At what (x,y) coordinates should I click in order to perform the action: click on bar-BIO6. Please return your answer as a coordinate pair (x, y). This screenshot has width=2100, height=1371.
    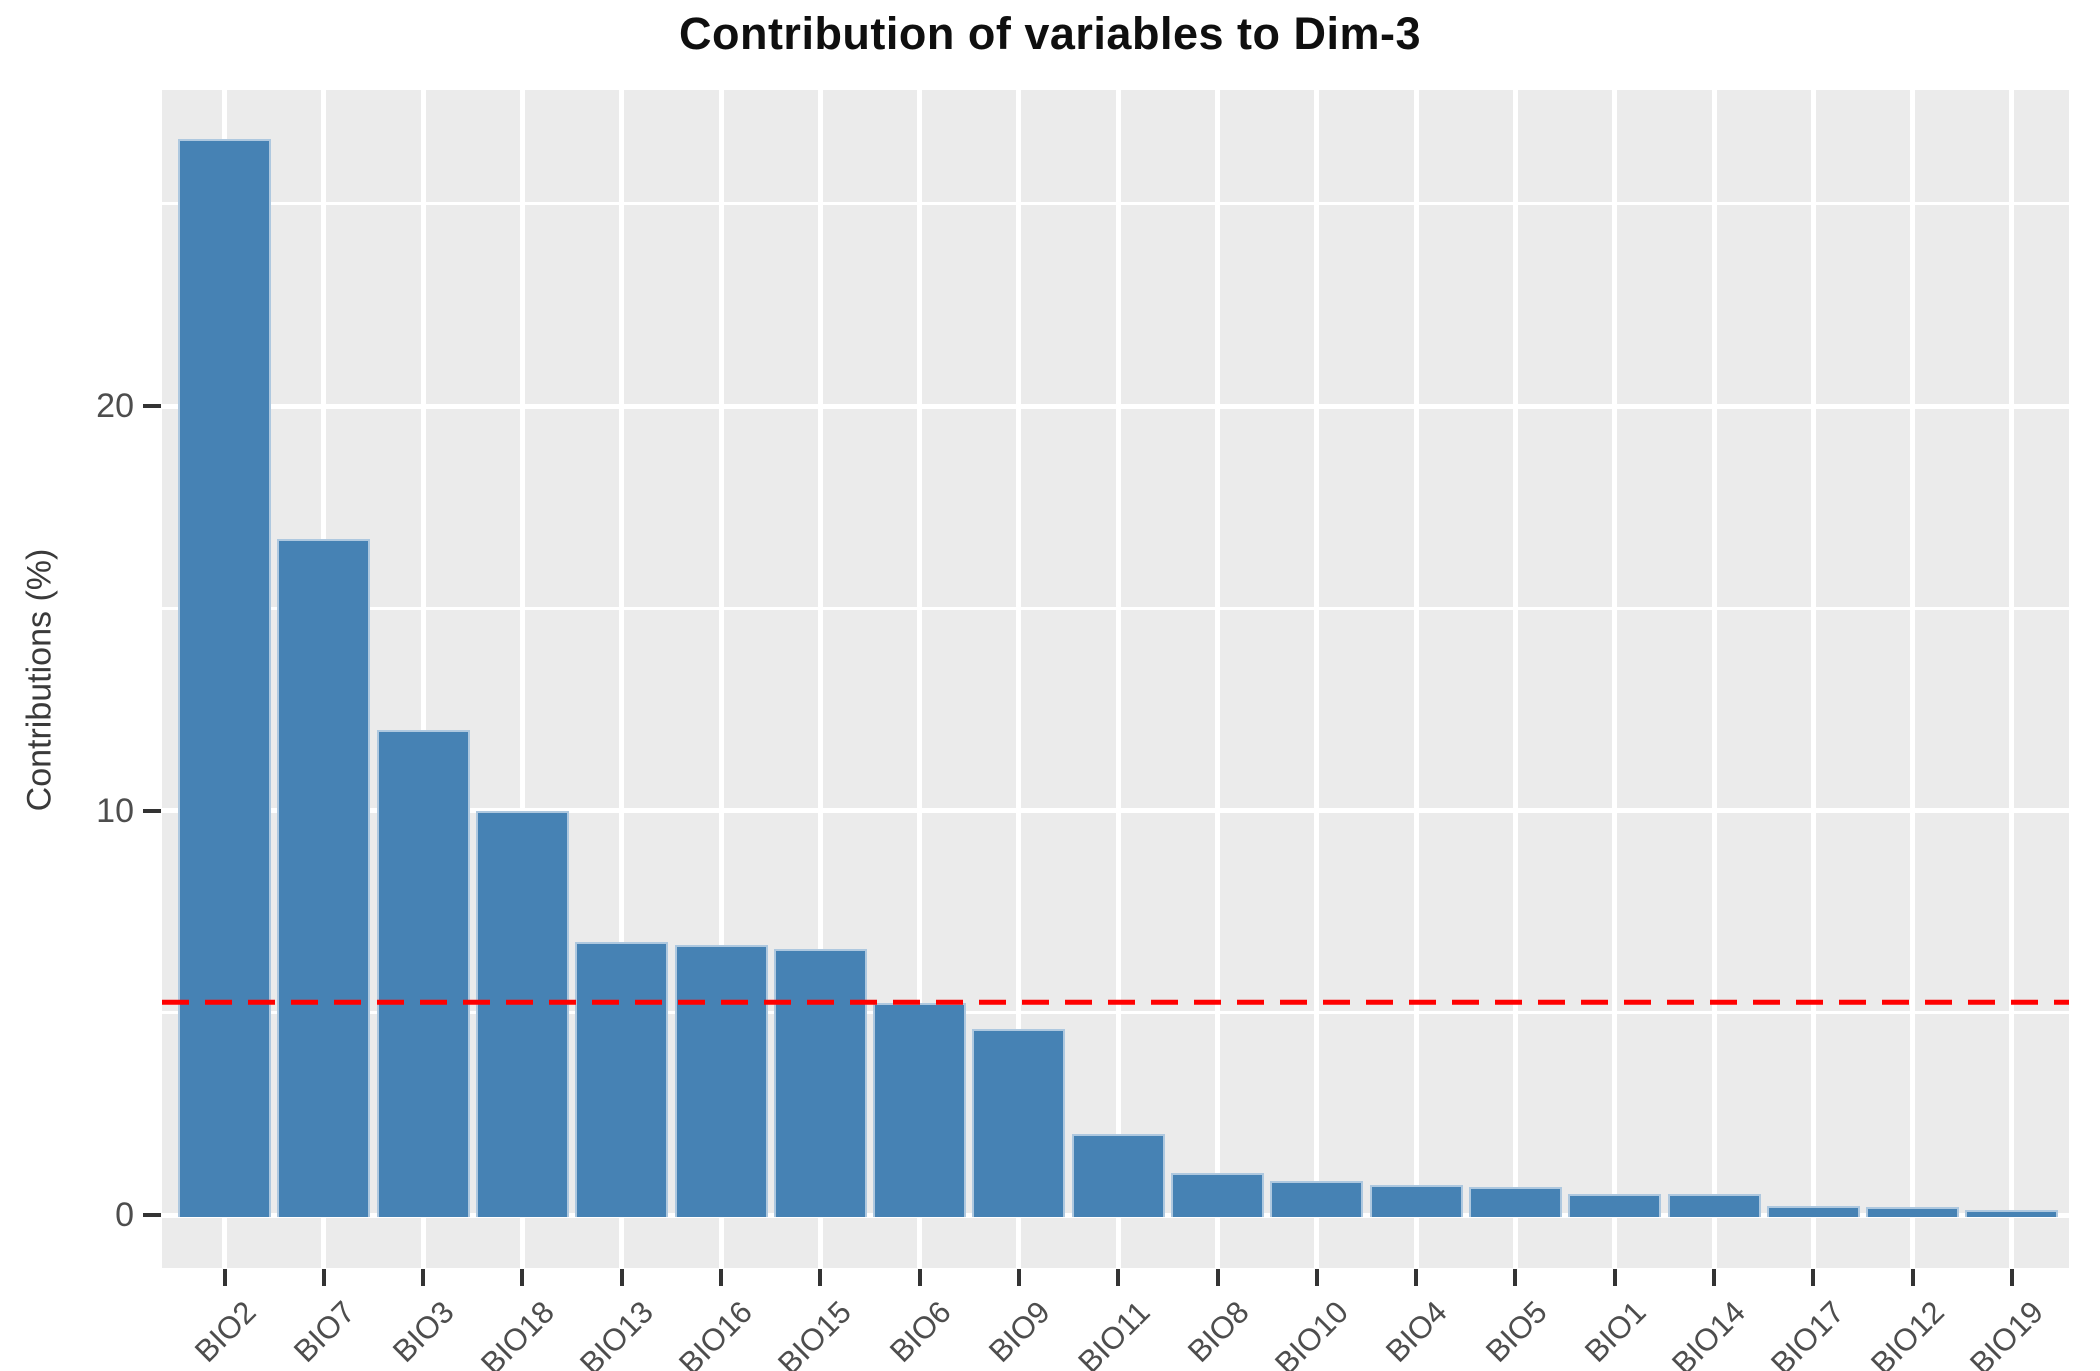
    Looking at the image, I should click on (920, 1110).